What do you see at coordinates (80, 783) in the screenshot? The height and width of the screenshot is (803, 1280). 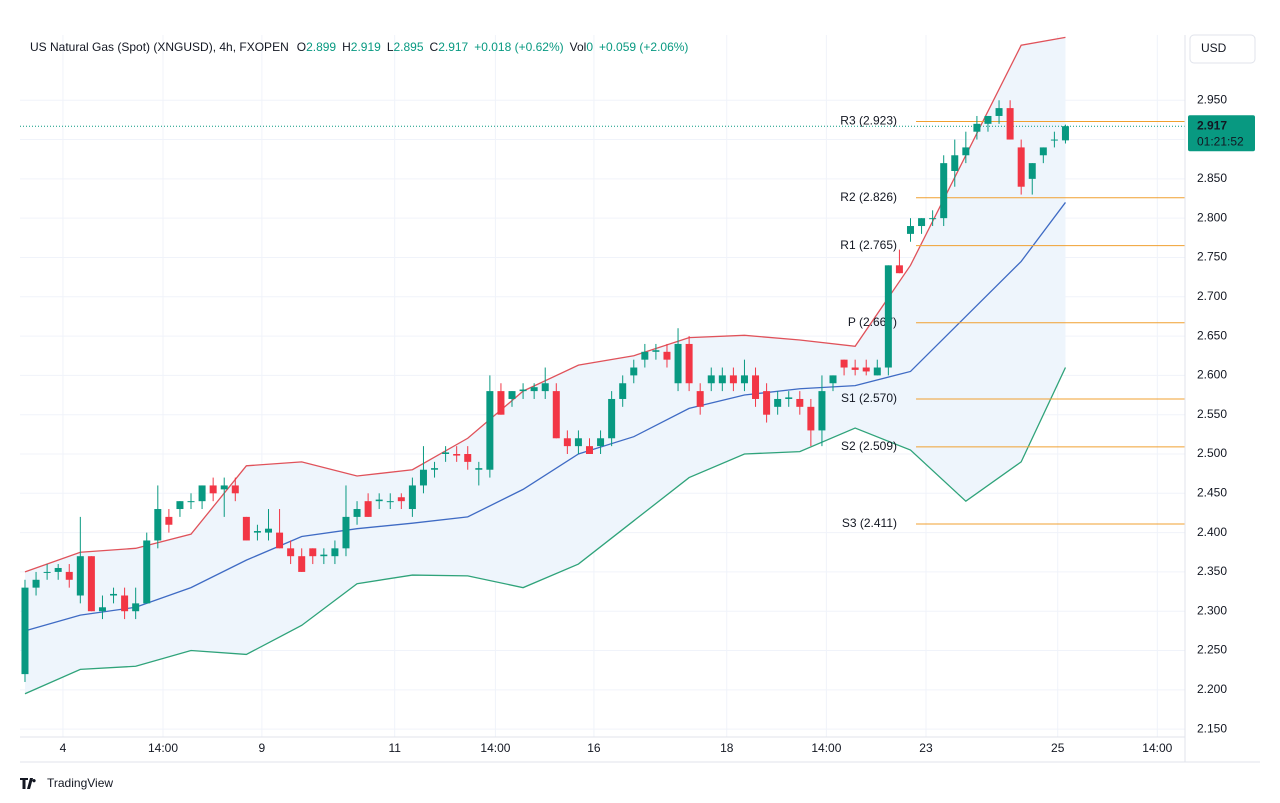 I see `brand-name: TradingView` at bounding box center [80, 783].